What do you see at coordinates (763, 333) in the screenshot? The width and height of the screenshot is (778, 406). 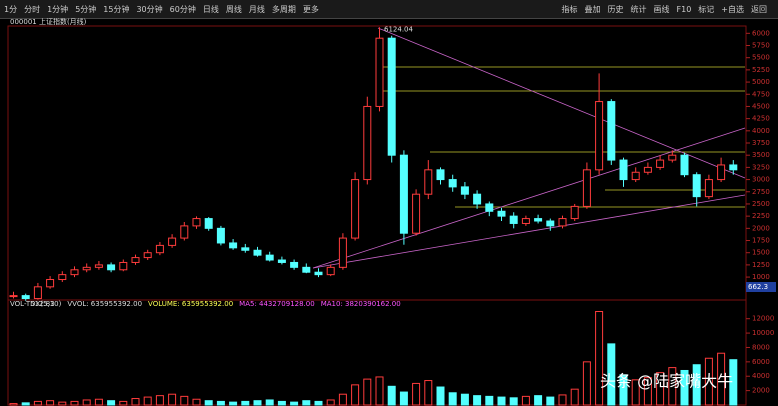 I see `volume-tick-label: 10000` at bounding box center [763, 333].